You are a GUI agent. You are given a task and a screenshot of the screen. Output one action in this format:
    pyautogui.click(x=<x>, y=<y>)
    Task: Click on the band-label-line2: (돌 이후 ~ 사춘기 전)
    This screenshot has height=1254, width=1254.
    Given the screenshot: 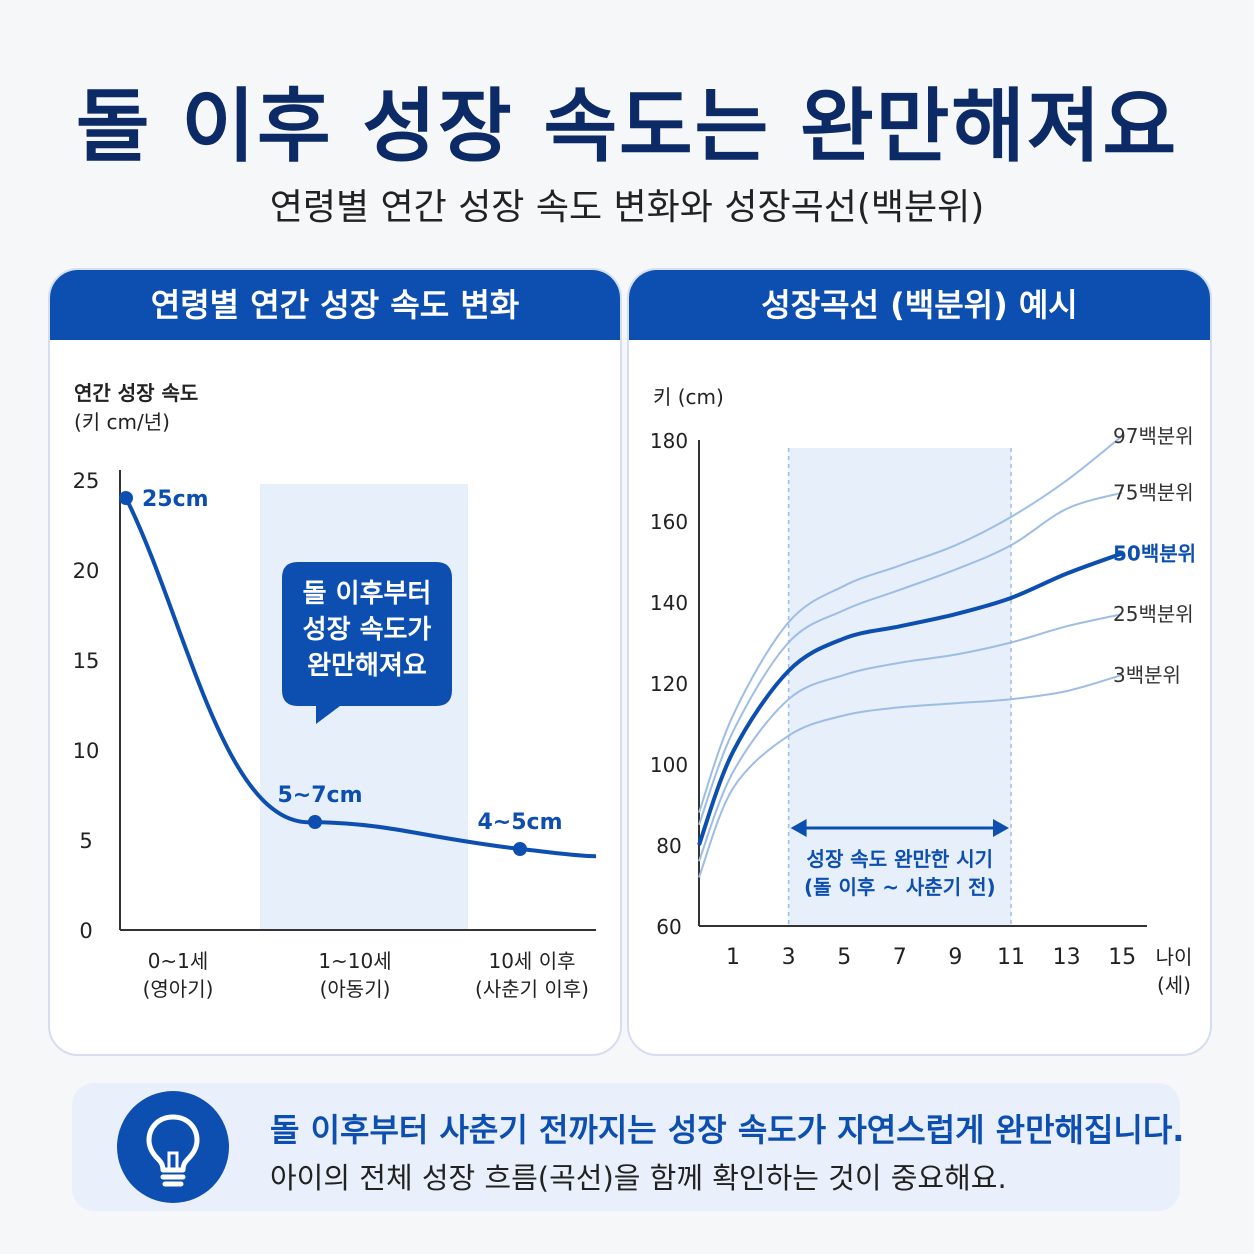 What is the action you would take?
    pyautogui.click(x=900, y=887)
    